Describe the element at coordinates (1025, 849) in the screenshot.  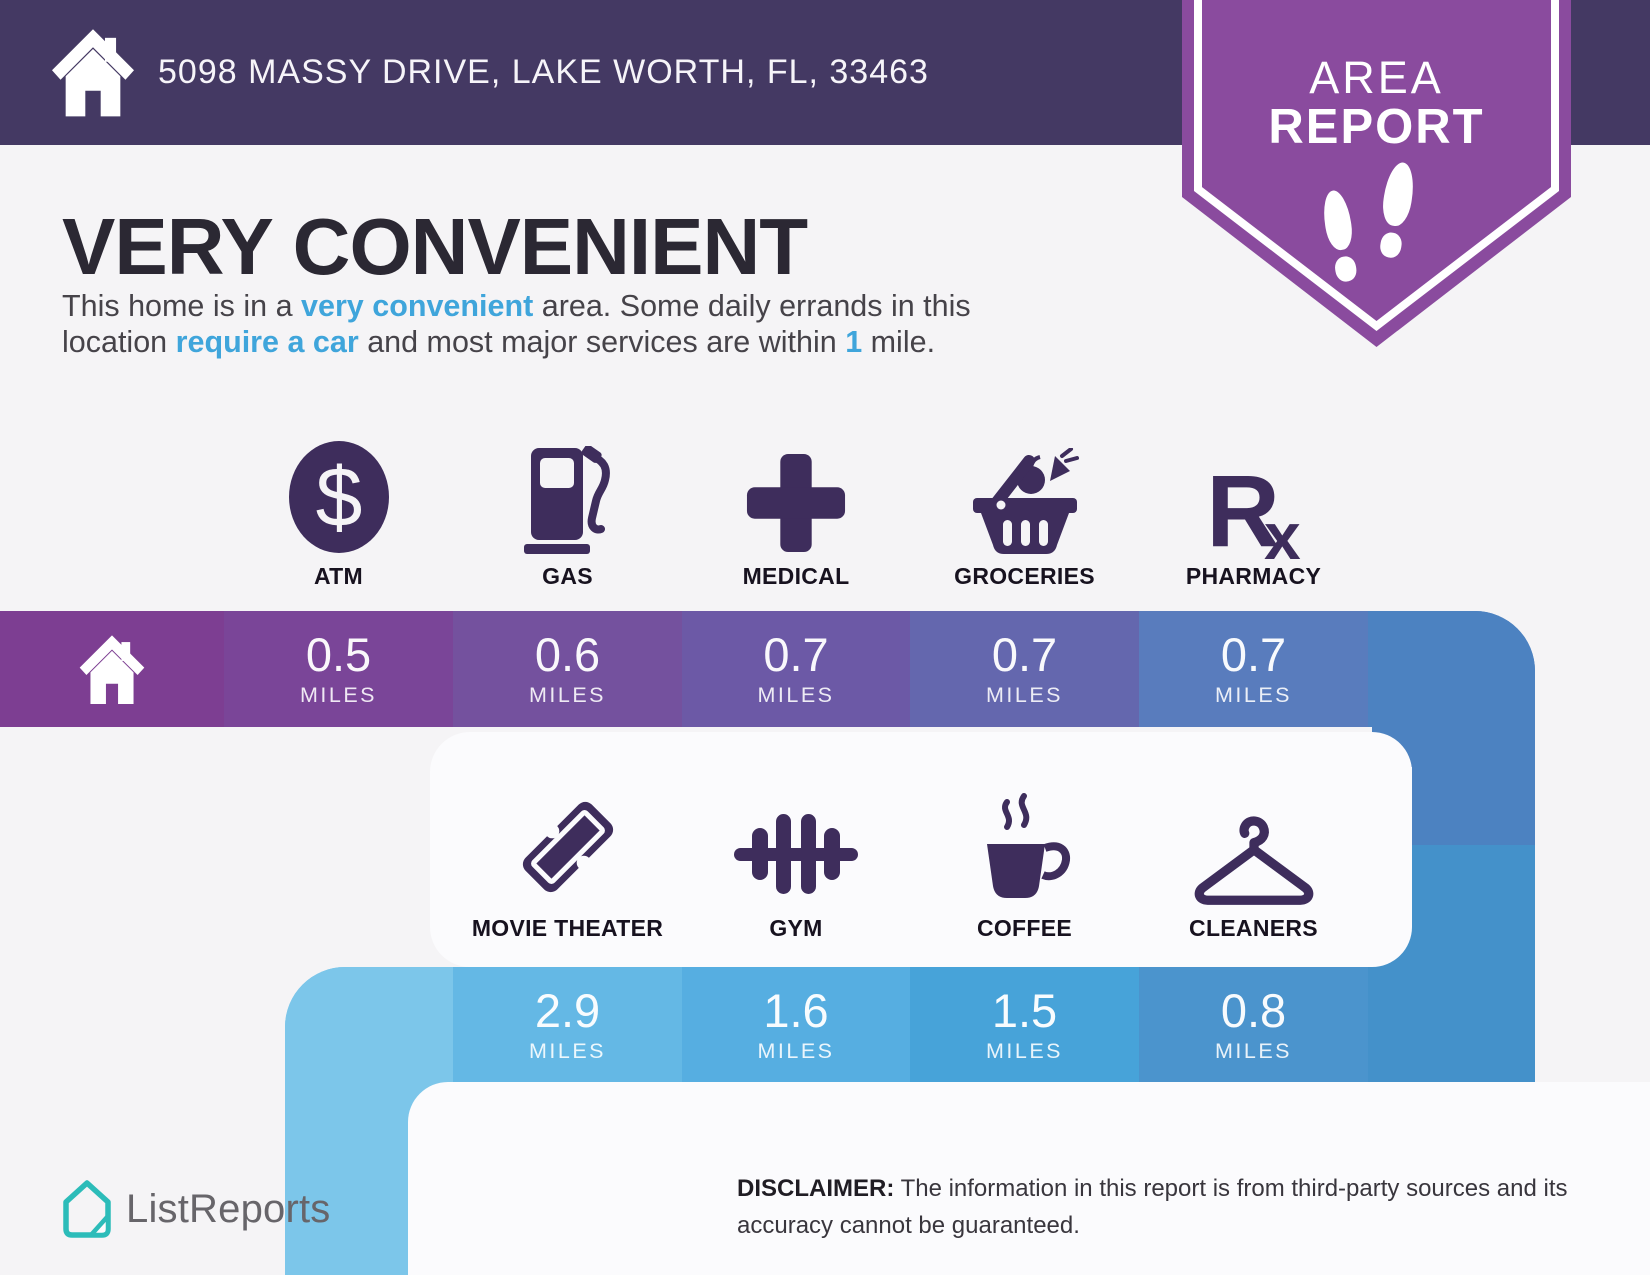
I see `coffee-cup-icon` at that location.